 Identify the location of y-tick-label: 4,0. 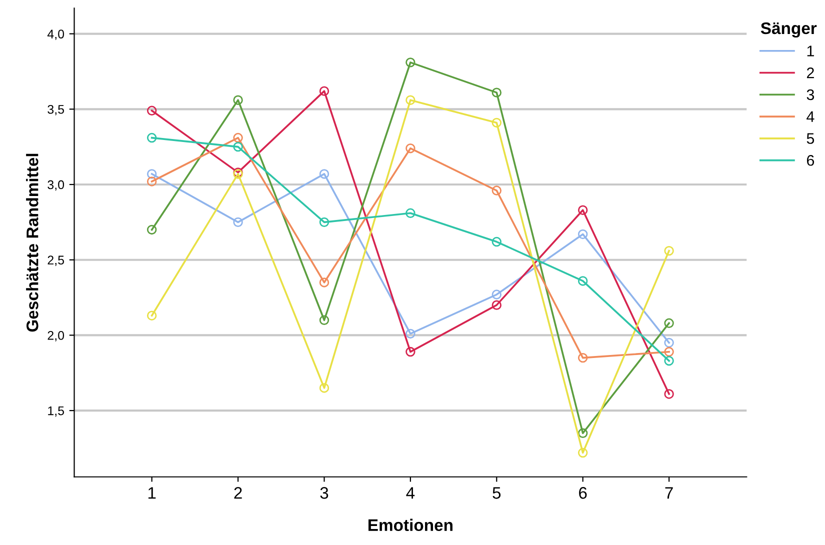
(55, 35).